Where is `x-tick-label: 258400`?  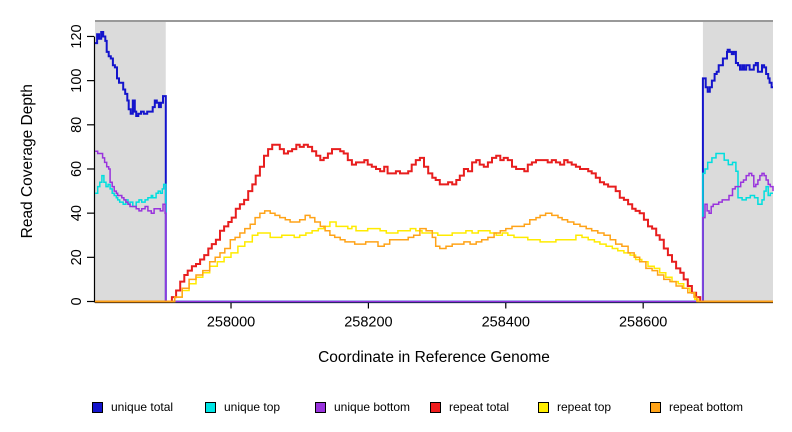 x-tick-label: 258400 is located at coordinates (506, 323).